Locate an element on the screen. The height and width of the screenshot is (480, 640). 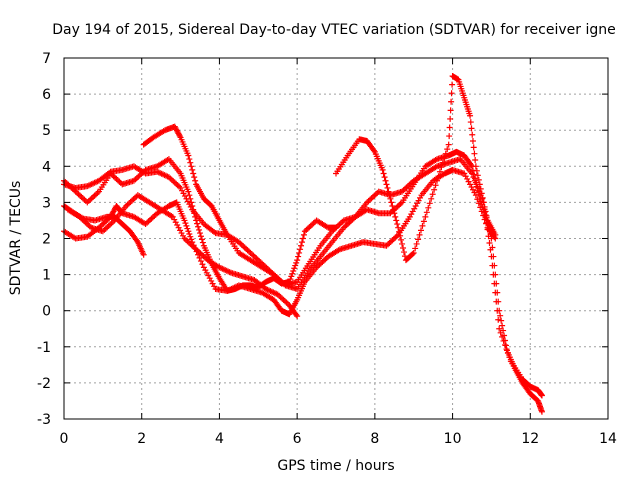
x-tick-label: 12 is located at coordinates (530, 439).